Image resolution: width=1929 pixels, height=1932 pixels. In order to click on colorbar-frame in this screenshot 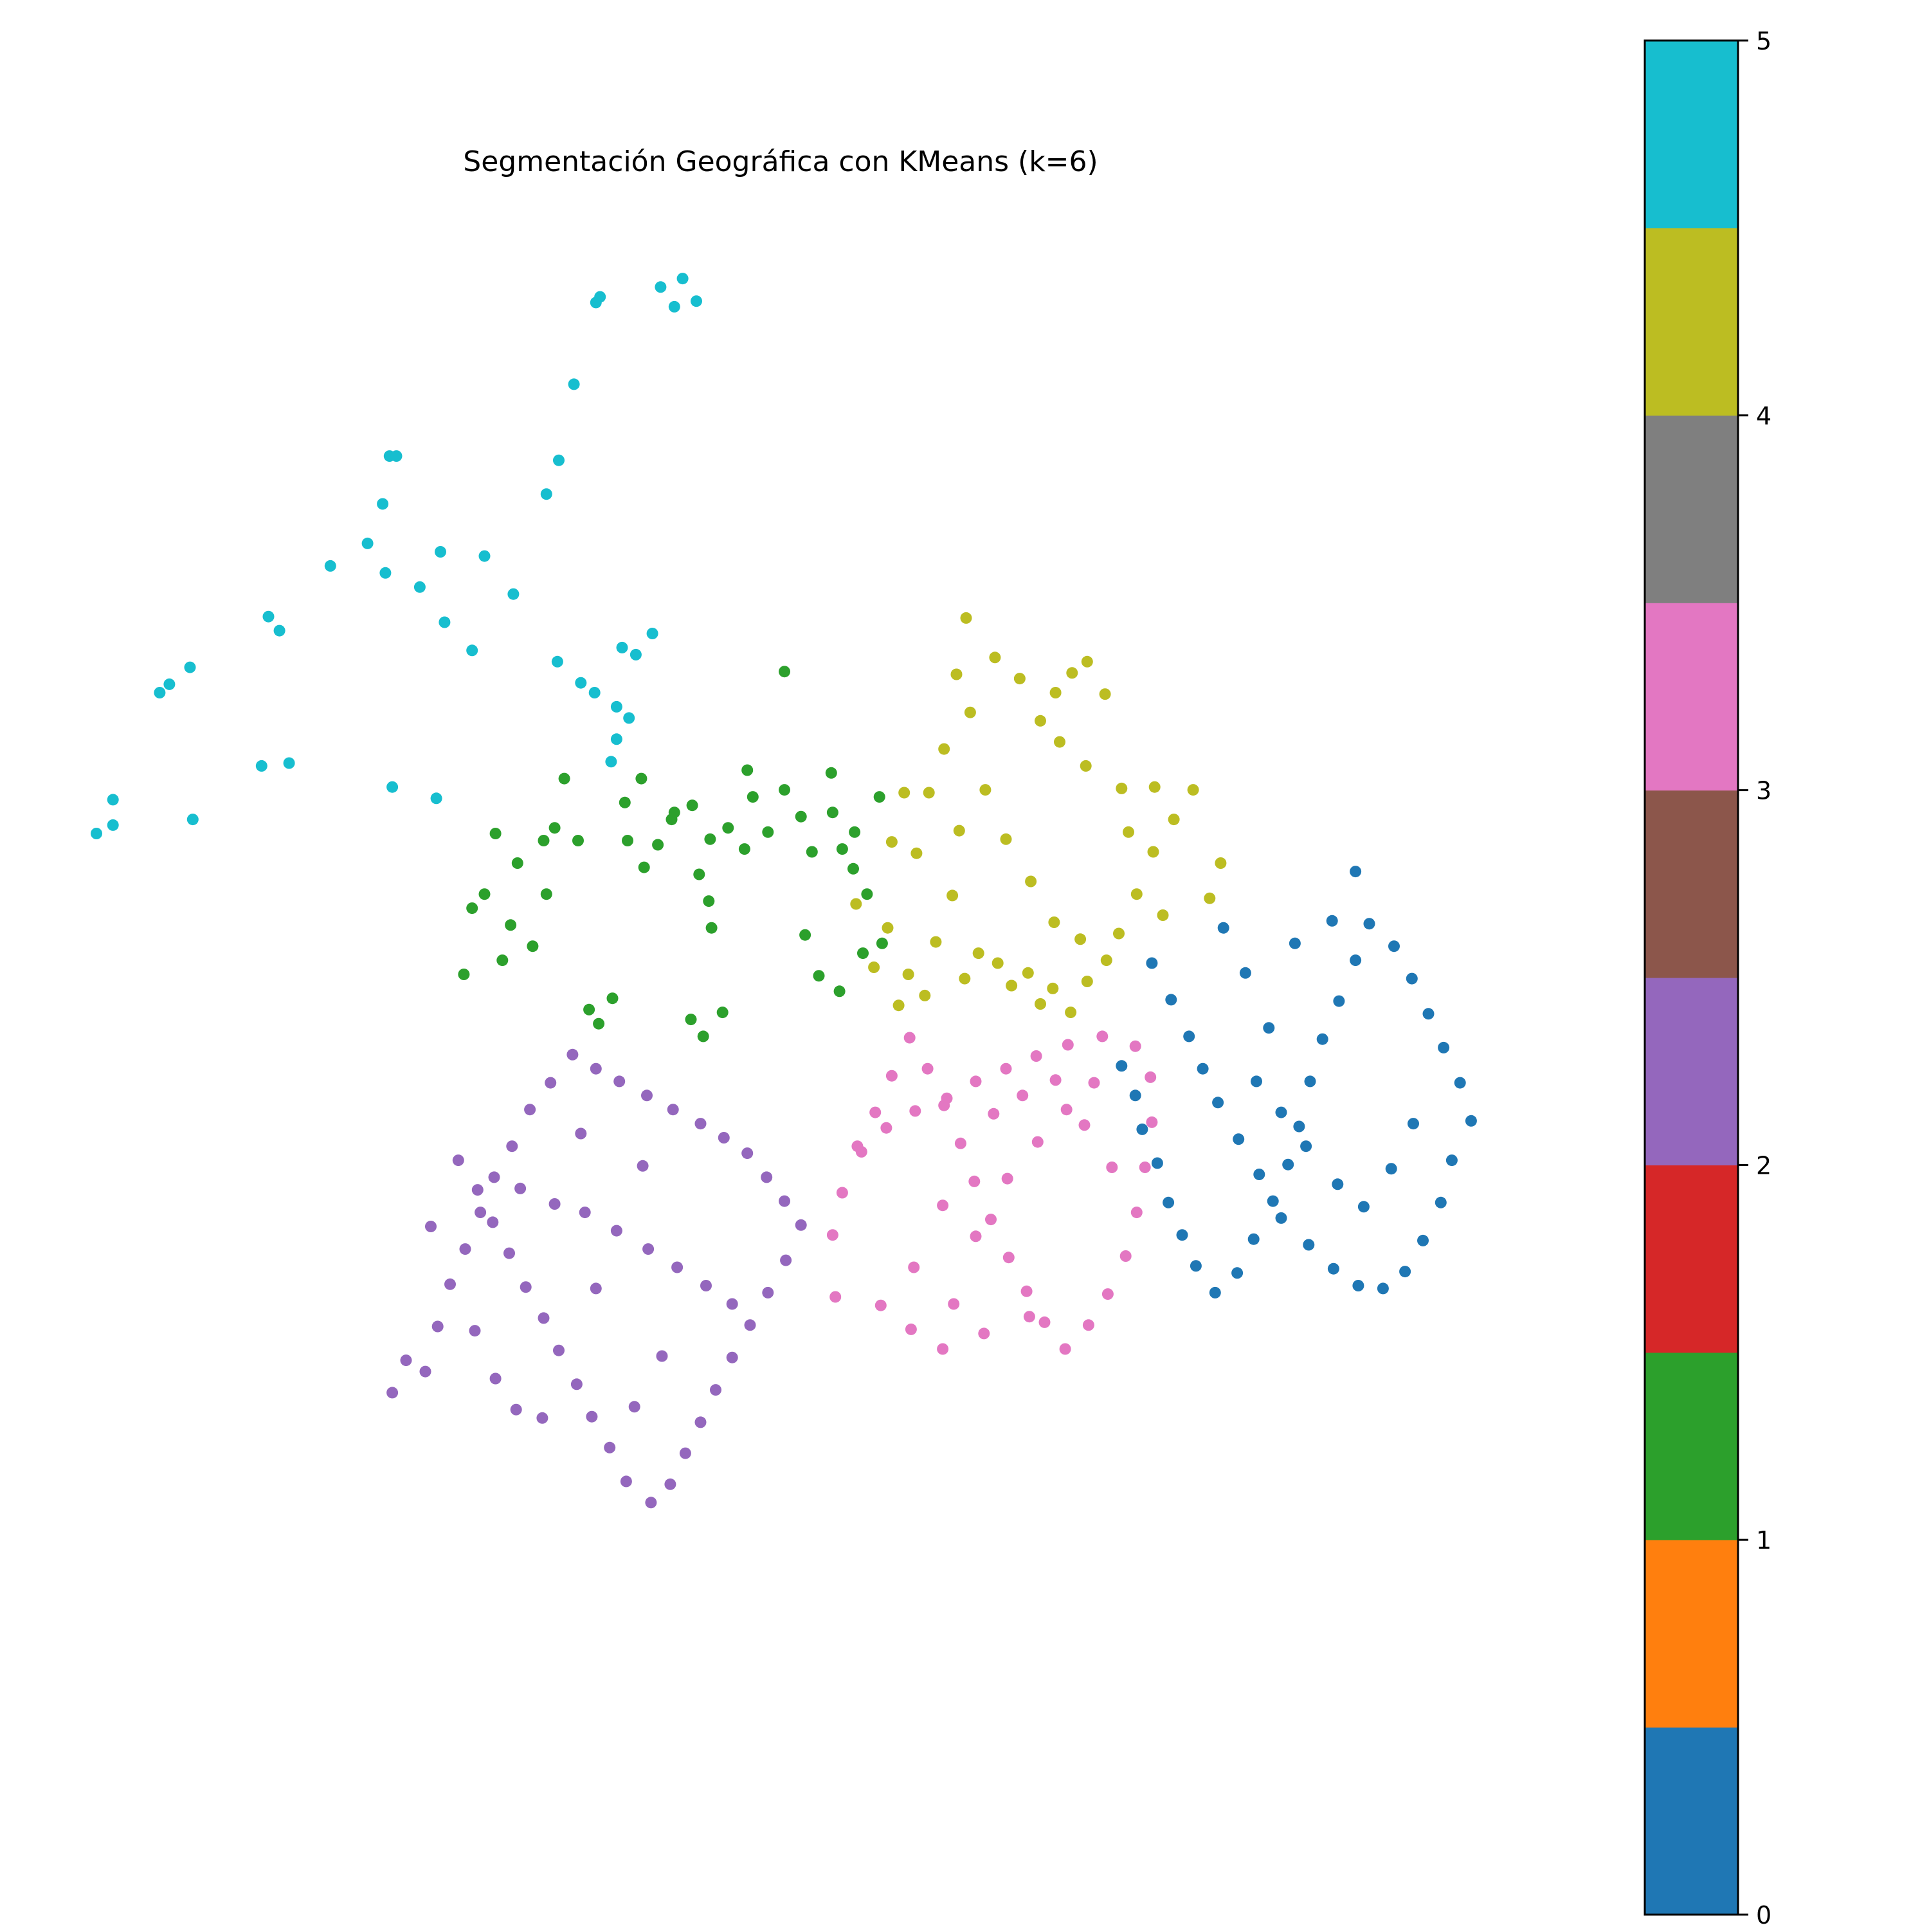, I will do `click(1691, 978)`.